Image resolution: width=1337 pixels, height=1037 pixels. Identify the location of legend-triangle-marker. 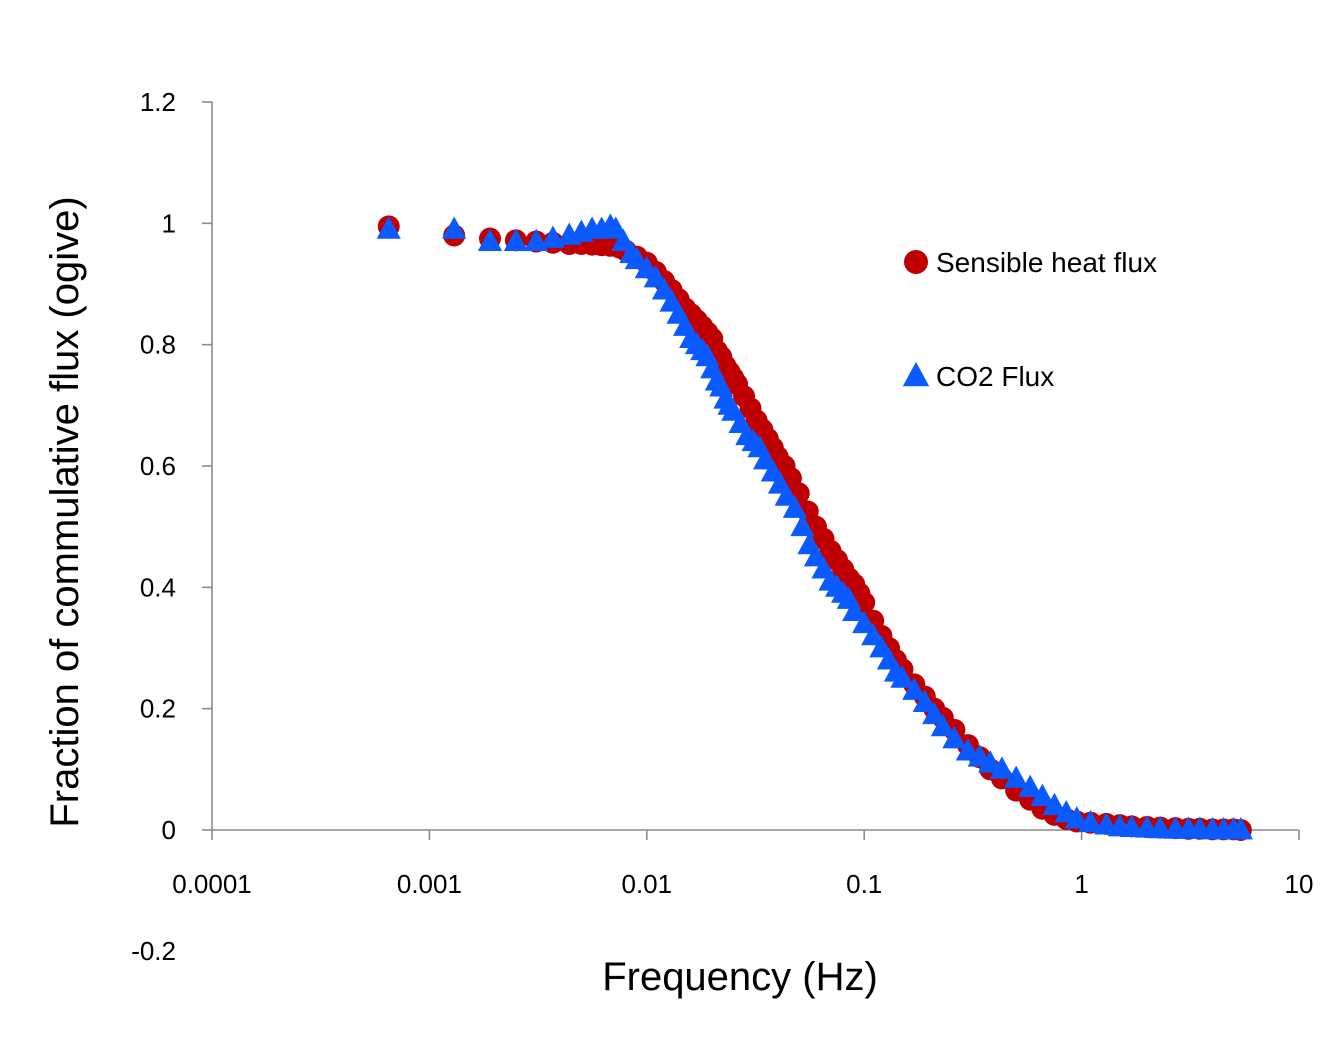
(916, 374).